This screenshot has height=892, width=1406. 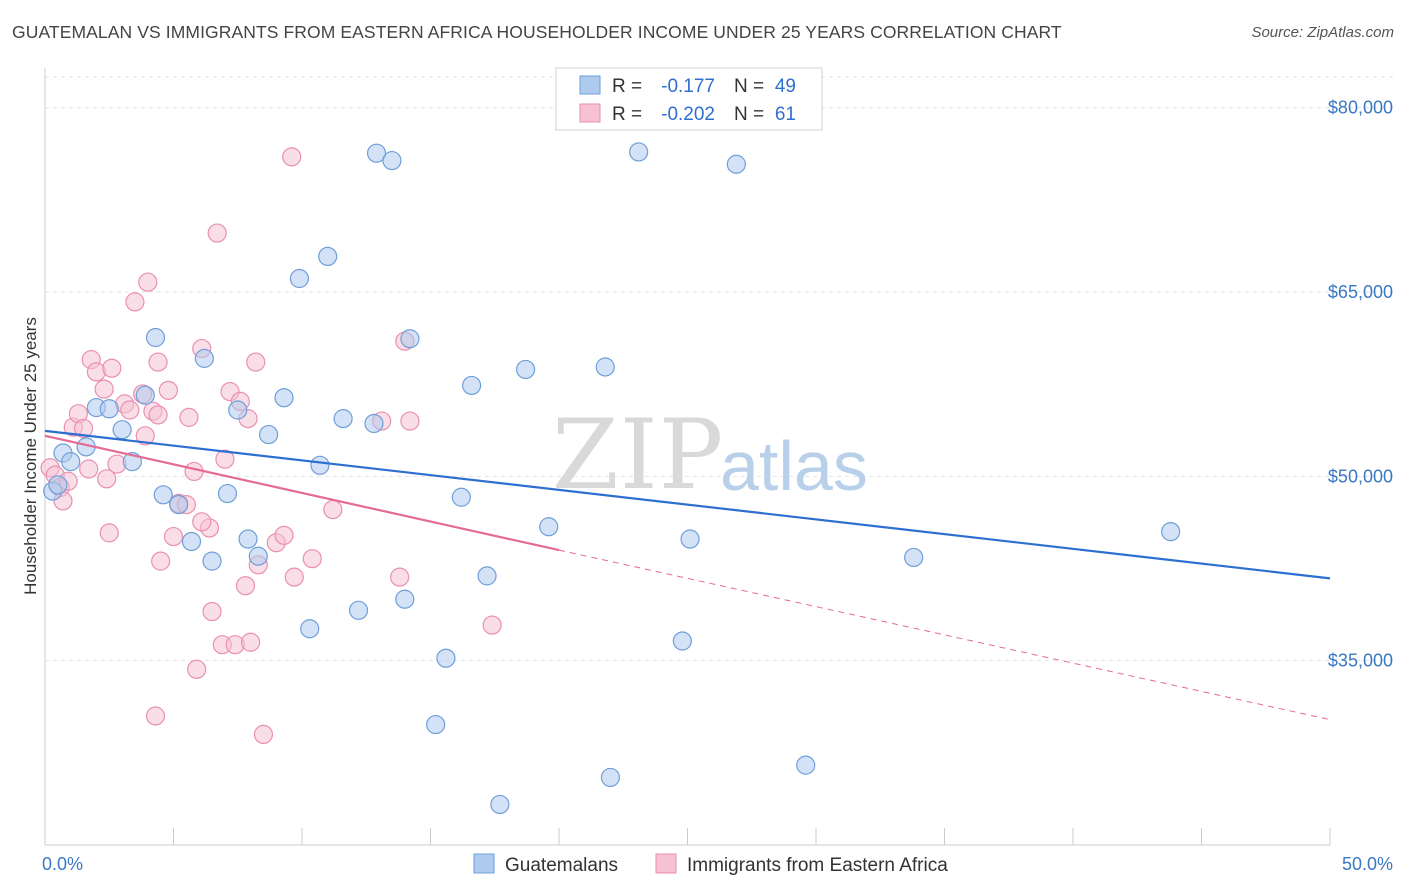 What do you see at coordinates (1322, 32) in the screenshot?
I see `source-credit: Source: ZipAtlas.com` at bounding box center [1322, 32].